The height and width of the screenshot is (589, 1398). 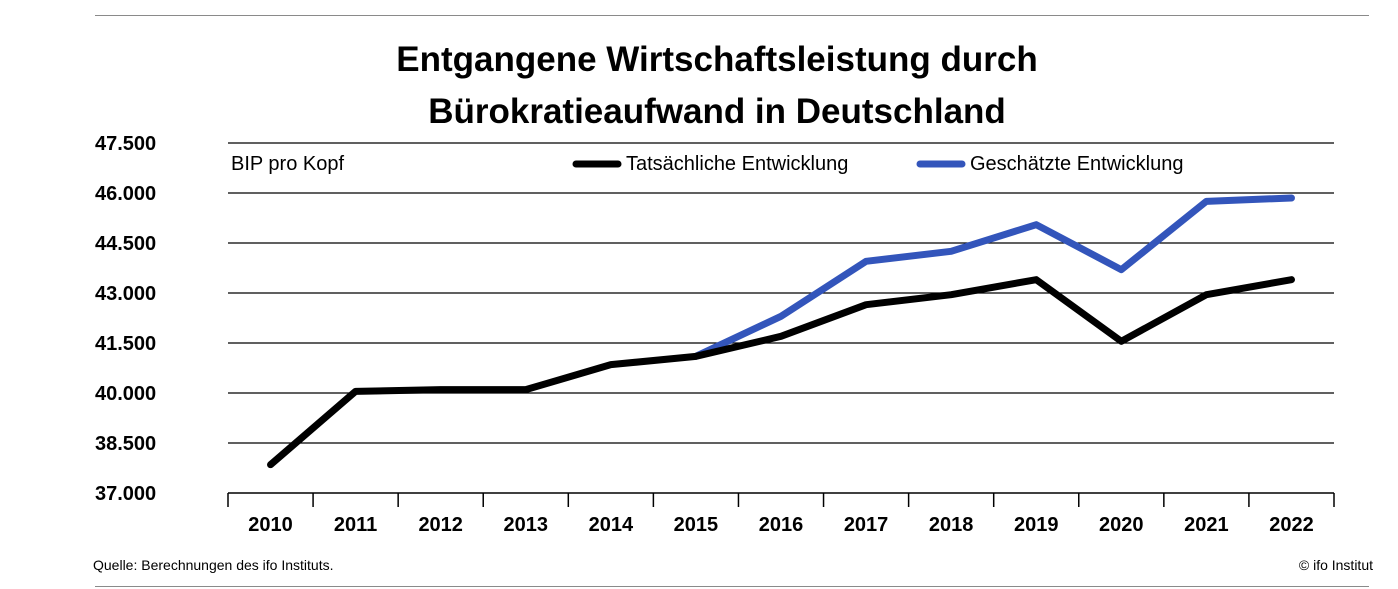 I want to click on x-tick-label: 2022, so click(x=1291, y=525).